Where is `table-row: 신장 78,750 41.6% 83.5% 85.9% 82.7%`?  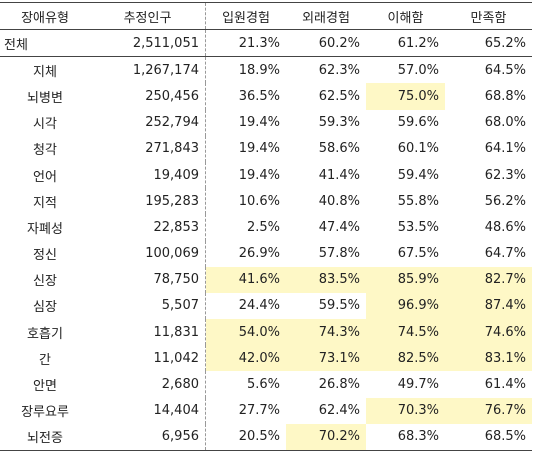
table-row: 신장 78,750 41.6% 83.5% 85.9% 82.7% is located at coordinates (266, 279).